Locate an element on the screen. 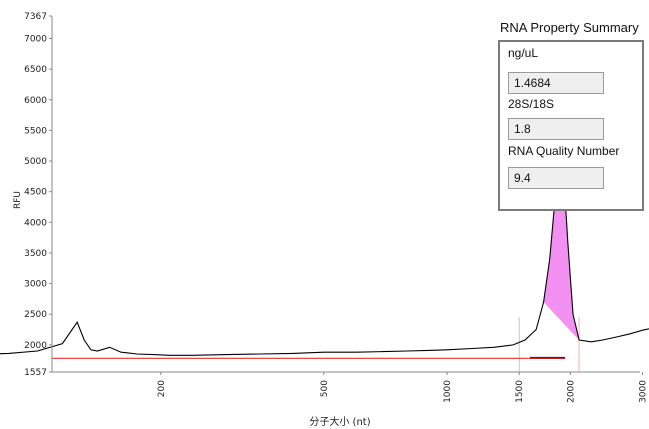 The width and height of the screenshot is (649, 429). x-tick-label: 200 is located at coordinates (162, 388).